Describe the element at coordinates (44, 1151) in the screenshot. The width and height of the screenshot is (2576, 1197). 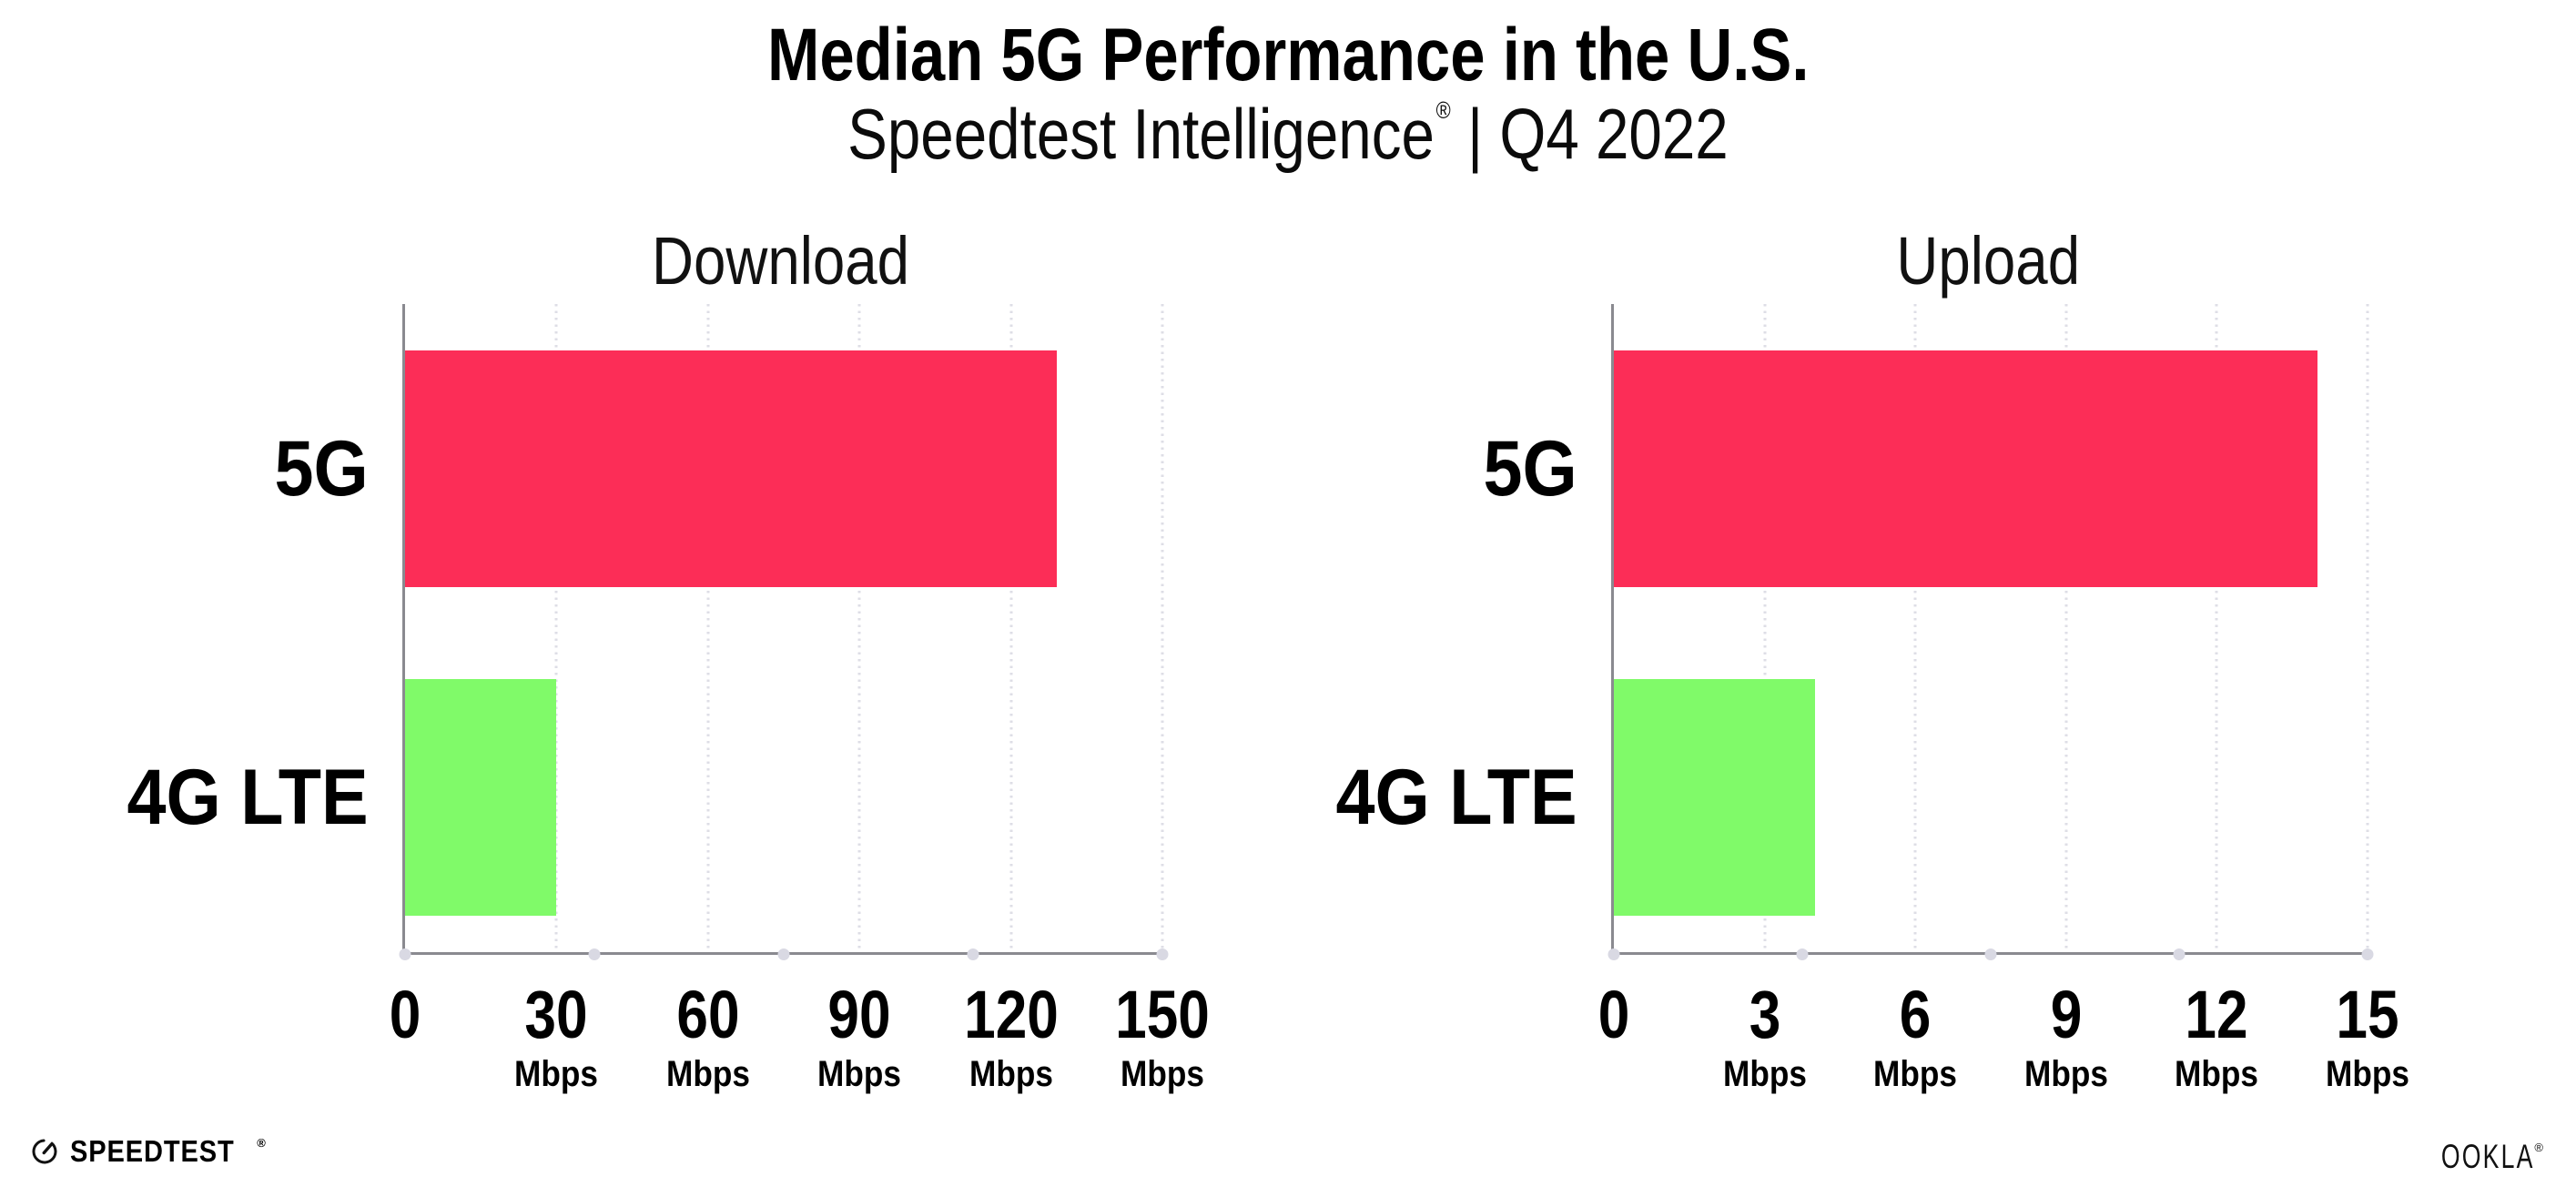
I see `gauge-icon` at that location.